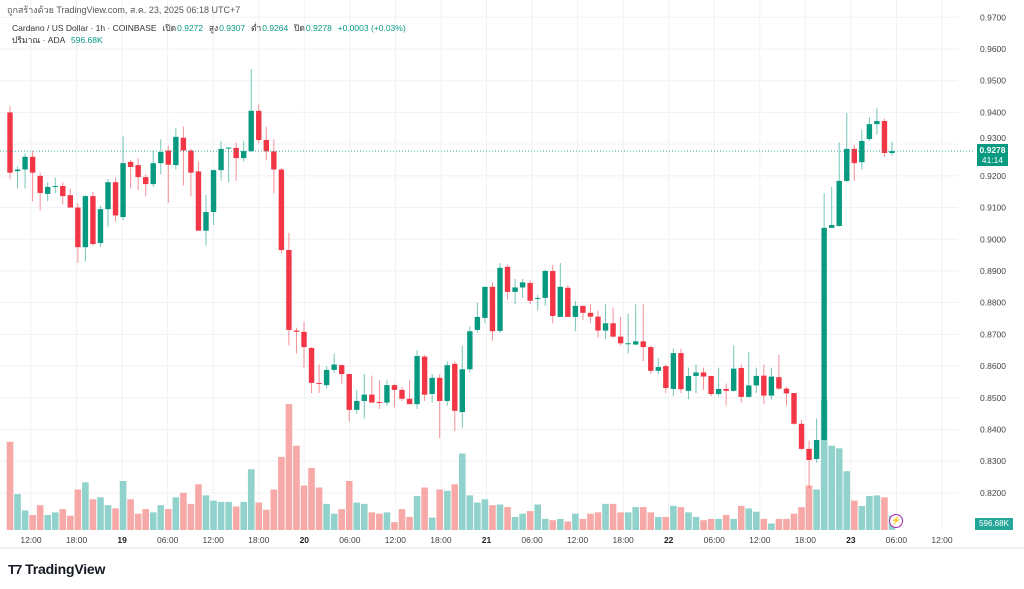  I want to click on tradingview-logo-icon: T7, so click(15, 569).